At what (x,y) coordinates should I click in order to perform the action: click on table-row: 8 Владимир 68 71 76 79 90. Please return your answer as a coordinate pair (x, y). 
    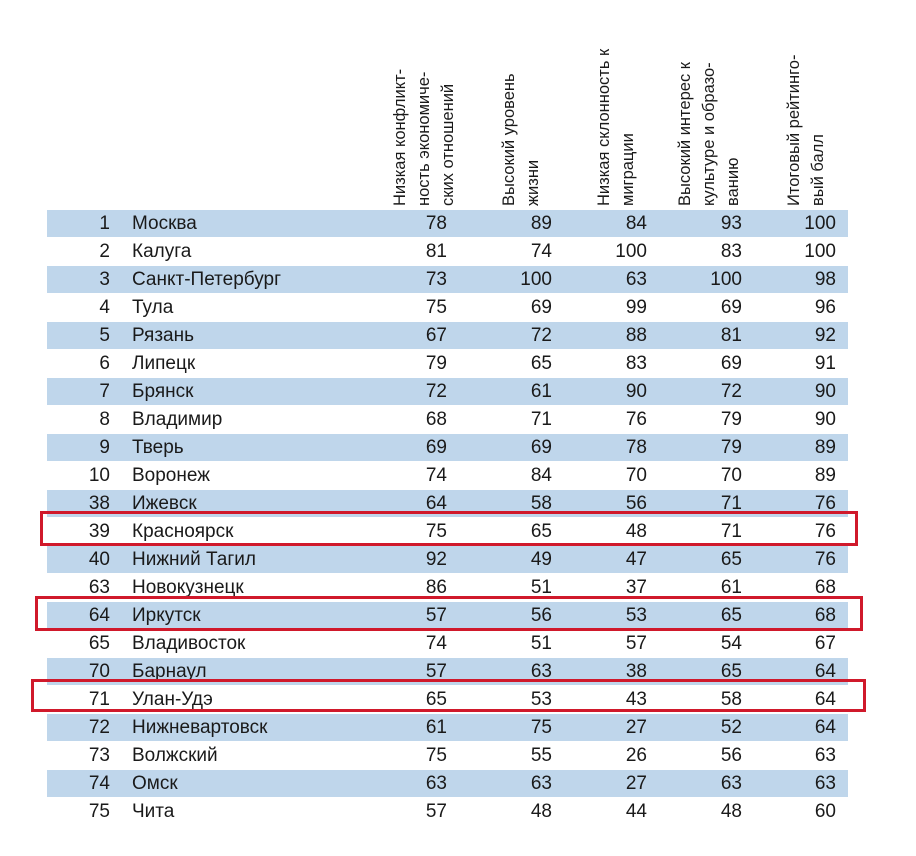
    Looking at the image, I should click on (447, 419).